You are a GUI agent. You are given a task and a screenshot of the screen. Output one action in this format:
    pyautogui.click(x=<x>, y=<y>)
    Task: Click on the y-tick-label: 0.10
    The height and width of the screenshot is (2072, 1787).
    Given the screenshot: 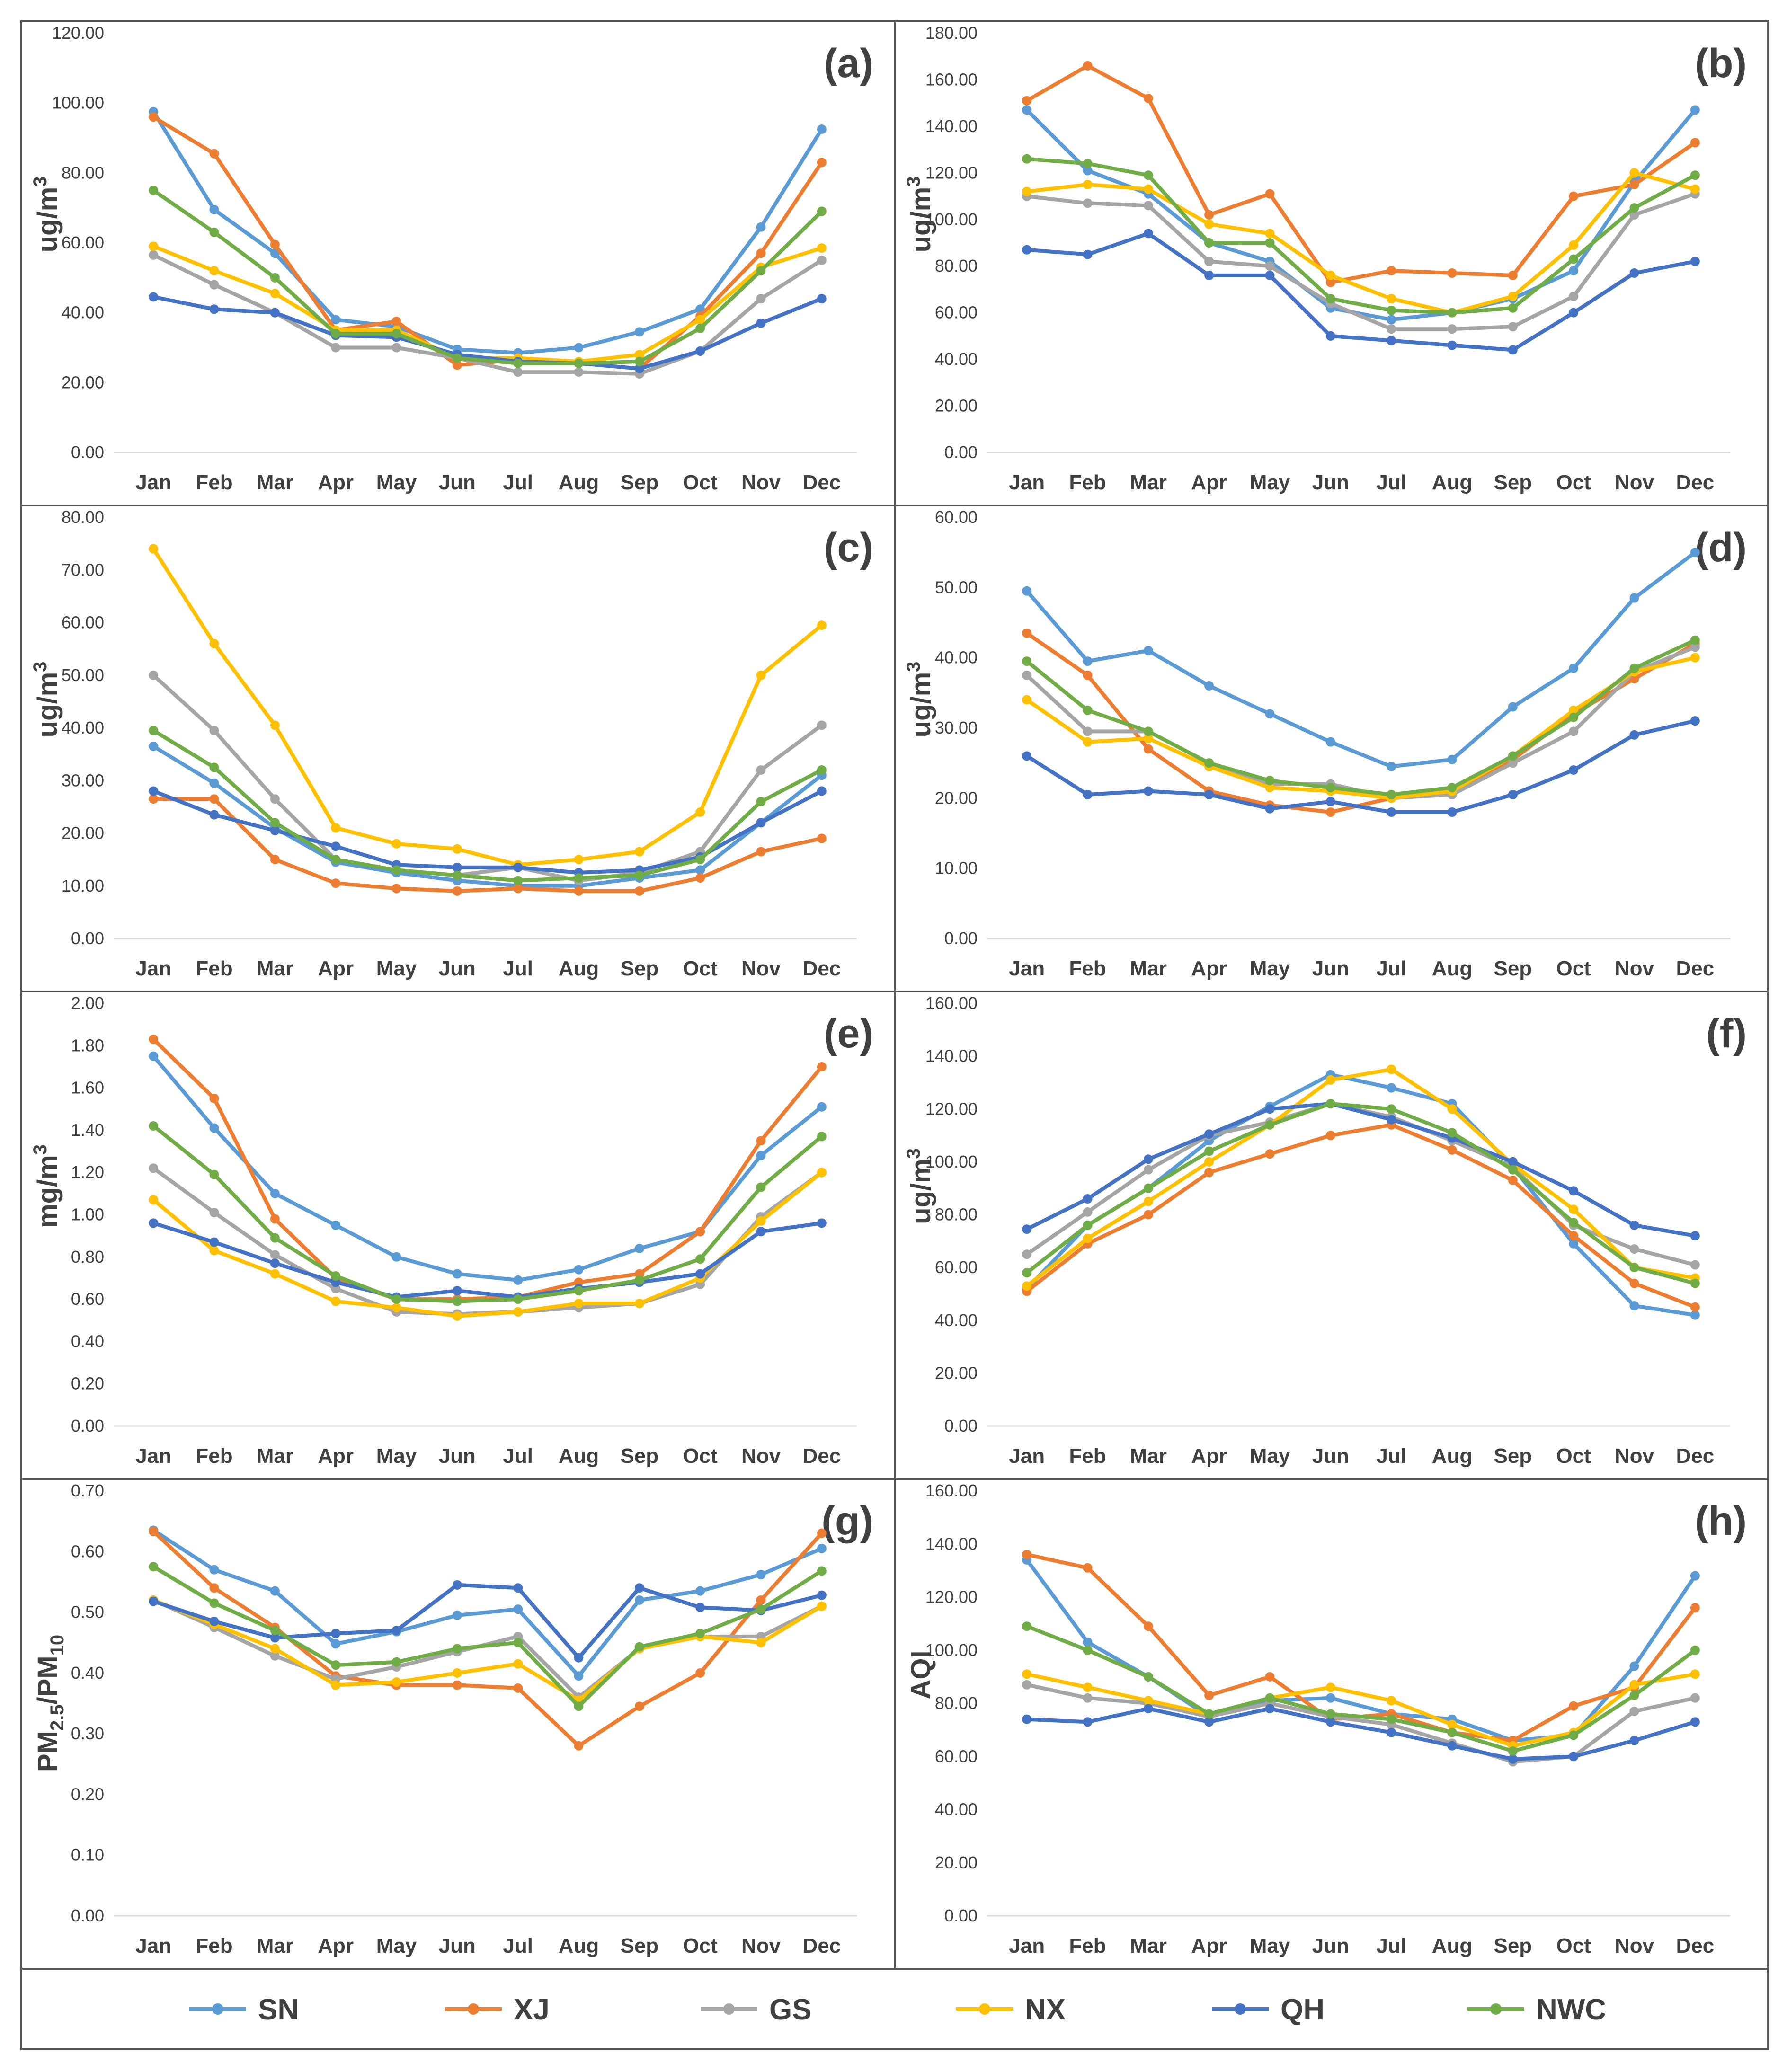 What is the action you would take?
    pyautogui.click(x=87, y=1855)
    